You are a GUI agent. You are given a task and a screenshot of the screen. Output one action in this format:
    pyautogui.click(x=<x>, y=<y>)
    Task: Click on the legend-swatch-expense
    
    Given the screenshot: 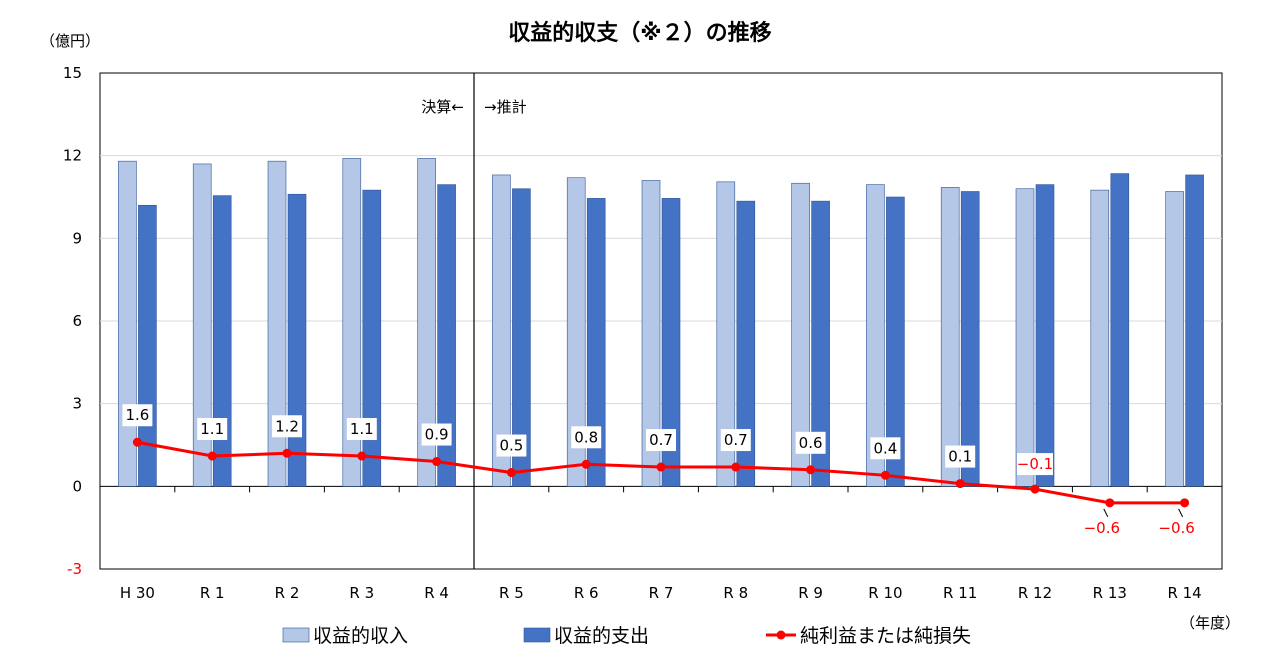 What is the action you would take?
    pyautogui.click(x=537, y=635)
    